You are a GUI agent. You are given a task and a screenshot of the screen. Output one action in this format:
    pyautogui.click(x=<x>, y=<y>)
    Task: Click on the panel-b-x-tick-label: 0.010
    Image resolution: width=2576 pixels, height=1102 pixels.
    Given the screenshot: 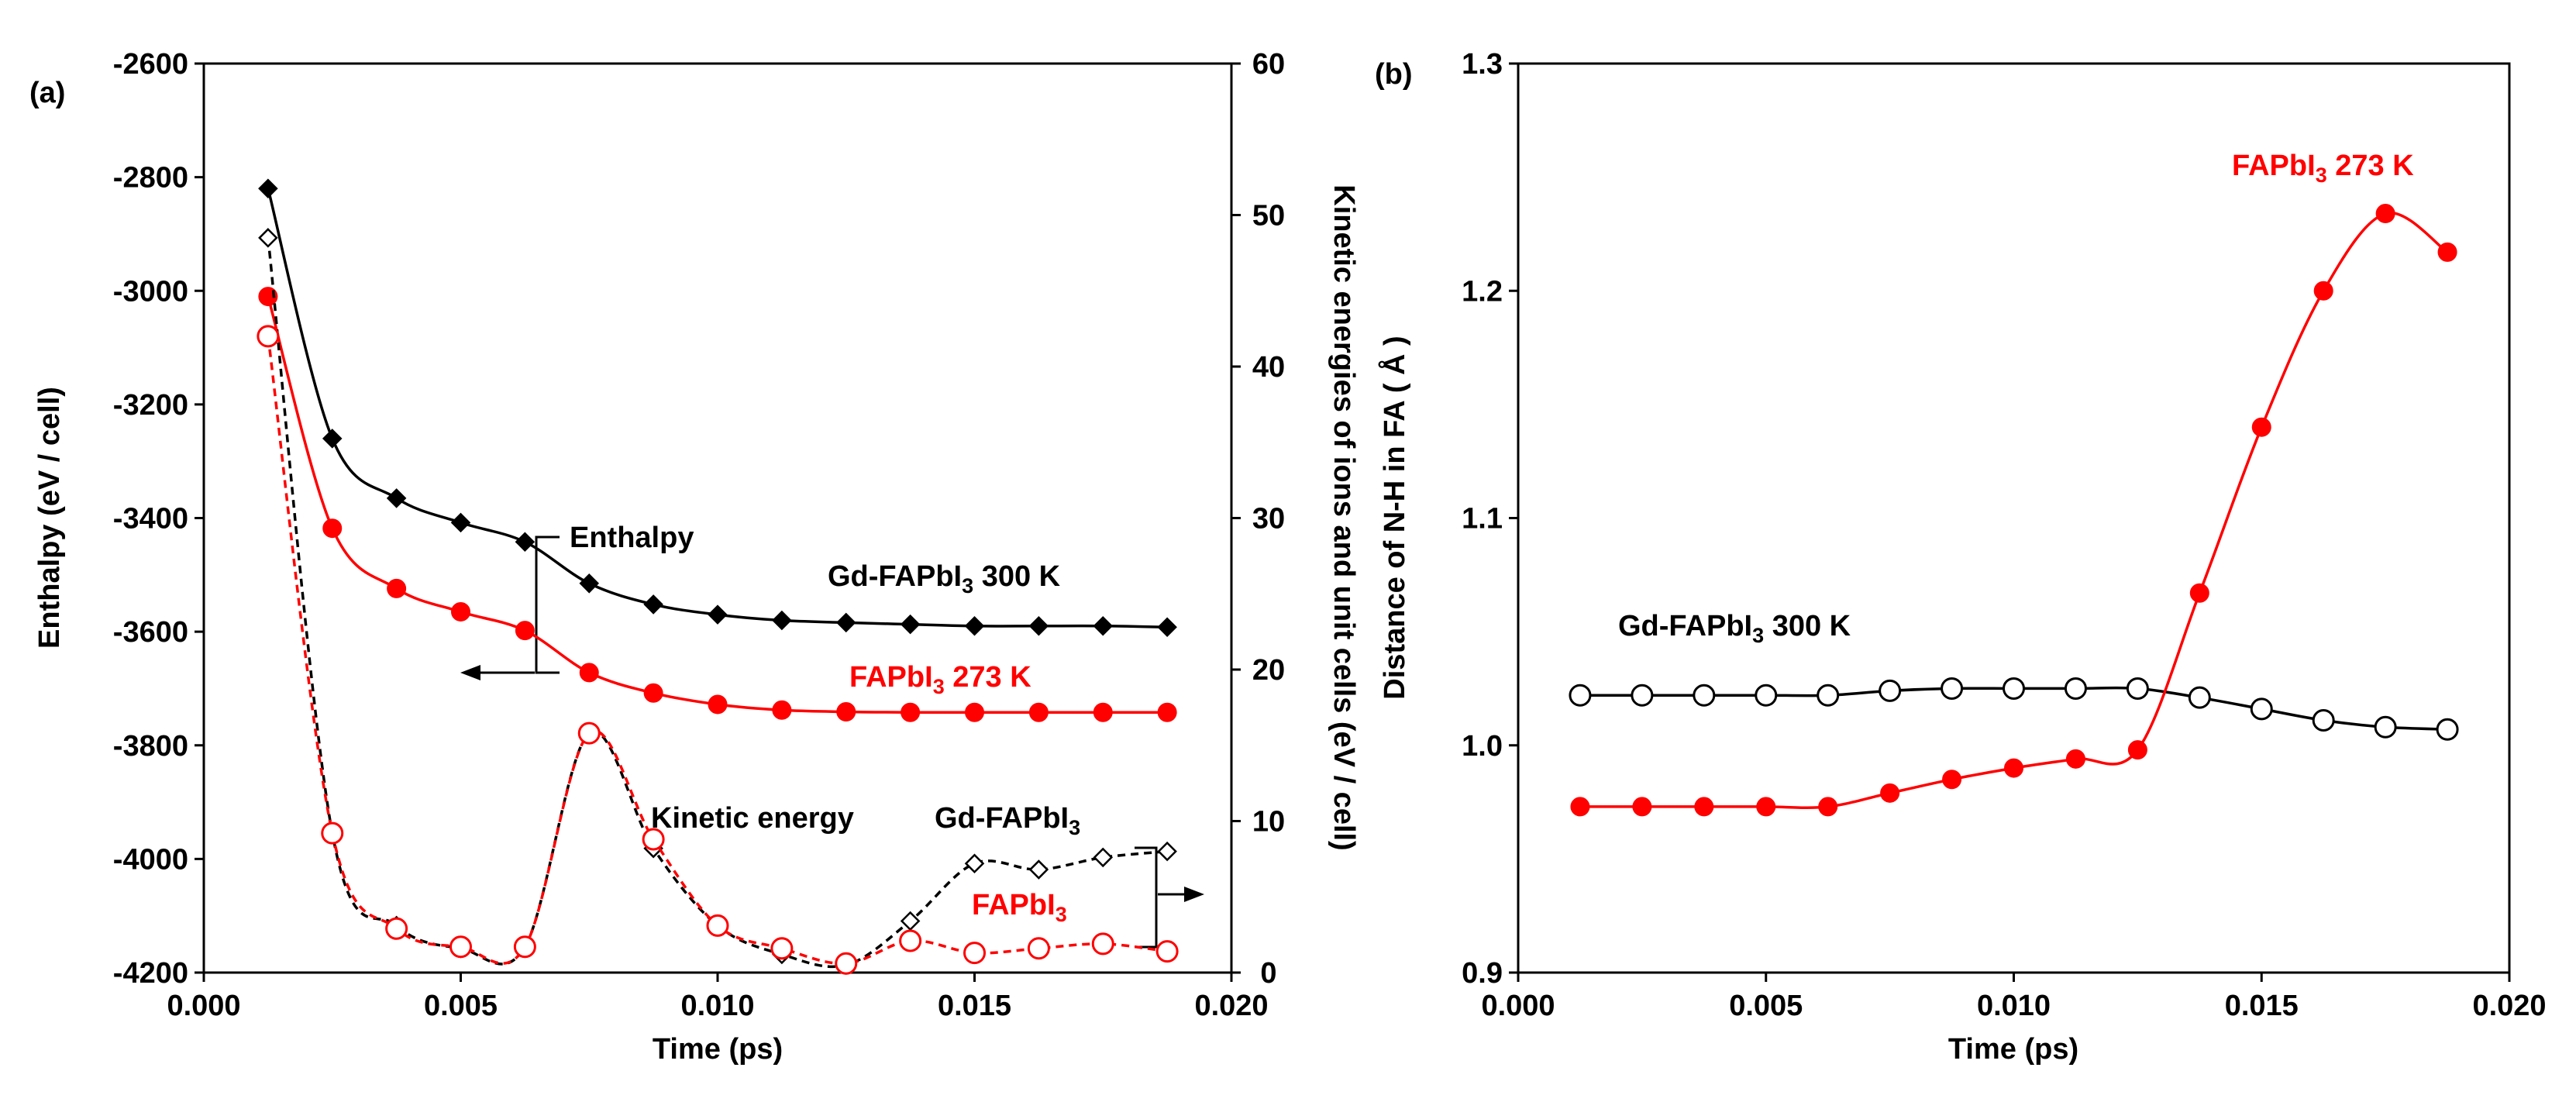 What is the action you would take?
    pyautogui.click(x=2014, y=1006)
    